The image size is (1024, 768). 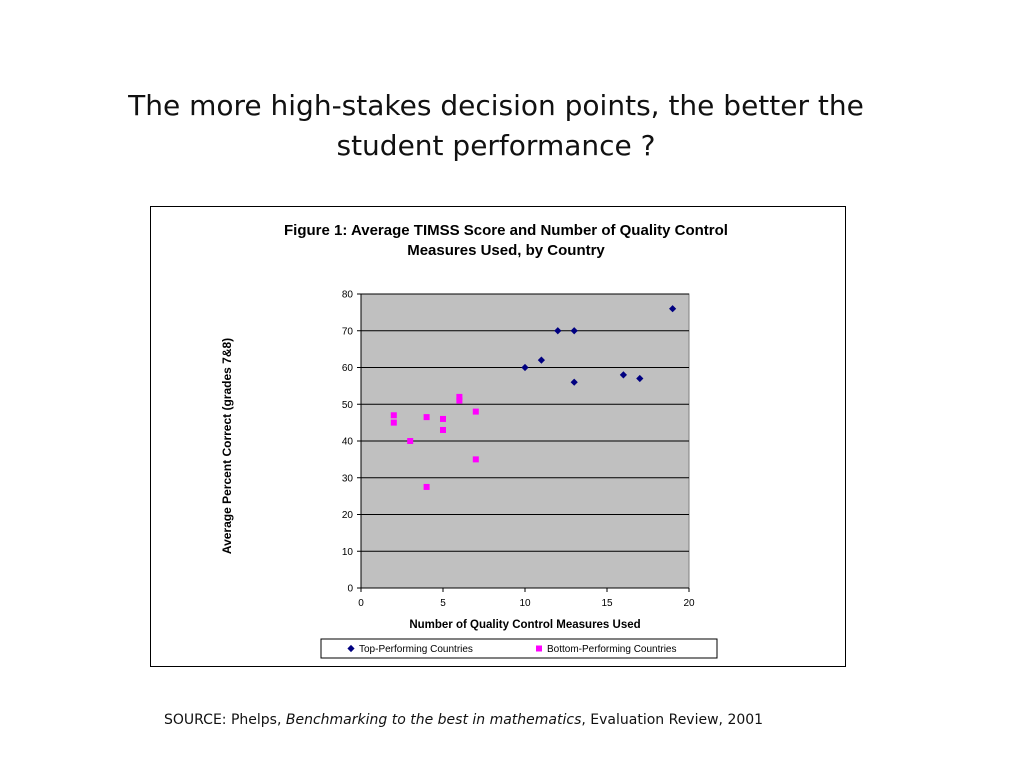 What do you see at coordinates (348, 405) in the screenshot?
I see `y-tick-label-50: 50` at bounding box center [348, 405].